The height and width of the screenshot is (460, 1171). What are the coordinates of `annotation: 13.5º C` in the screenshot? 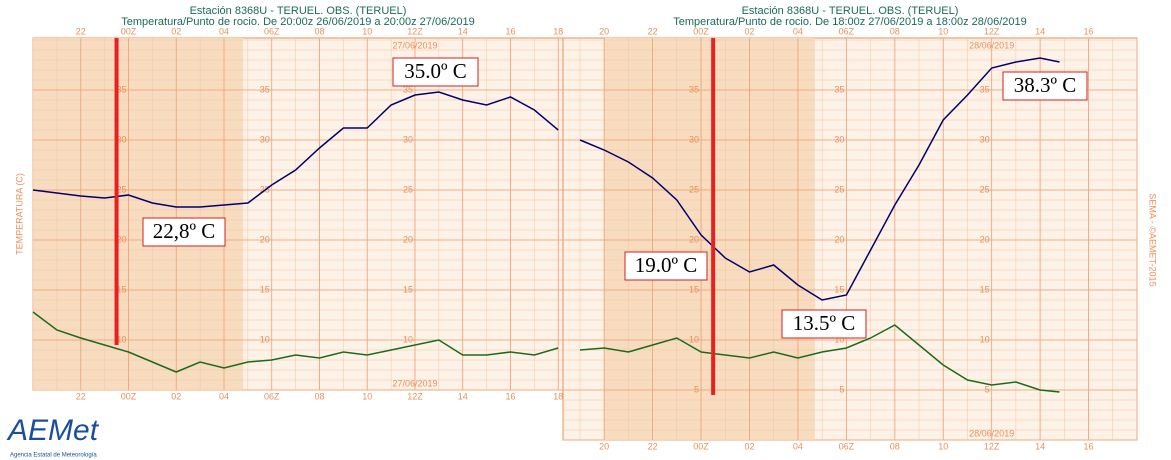 It's located at (824, 323).